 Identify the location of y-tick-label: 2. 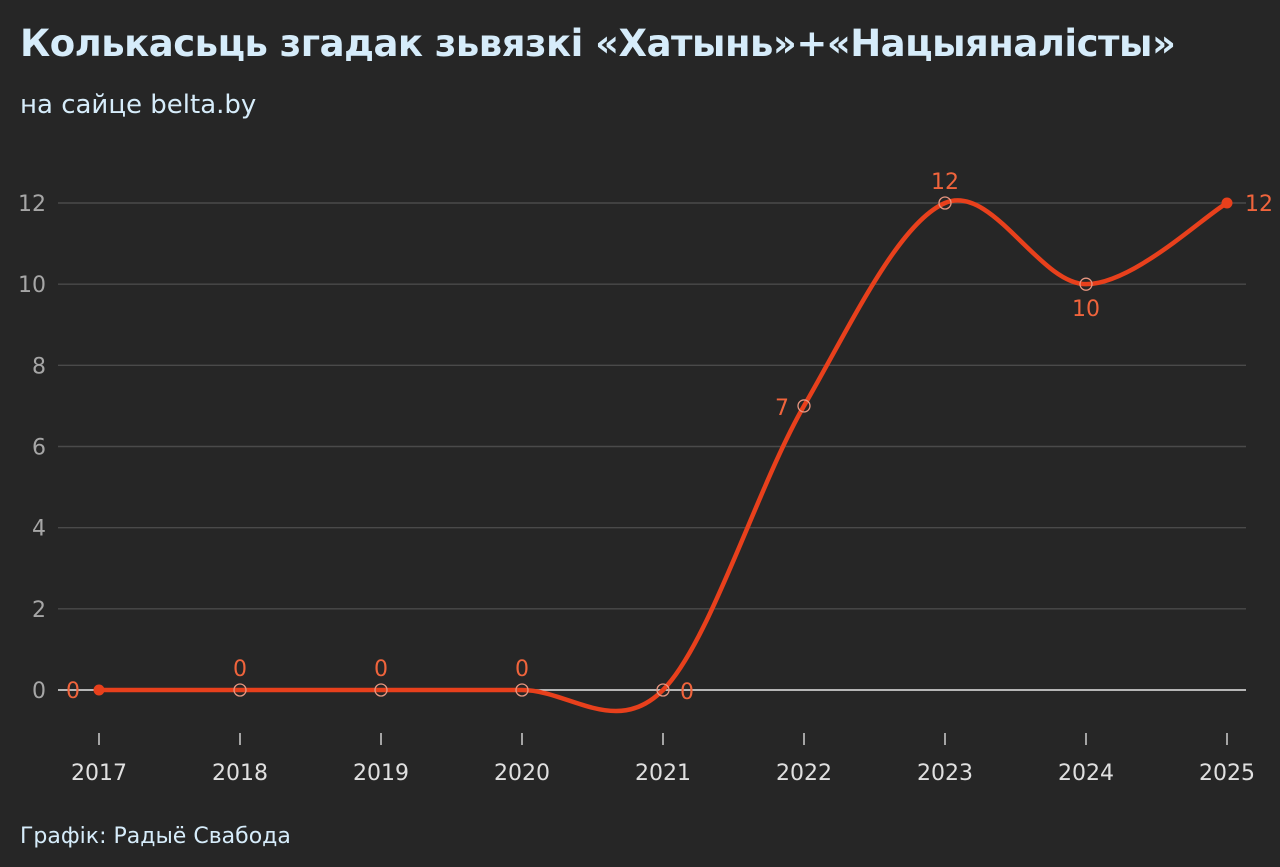
(39, 610).